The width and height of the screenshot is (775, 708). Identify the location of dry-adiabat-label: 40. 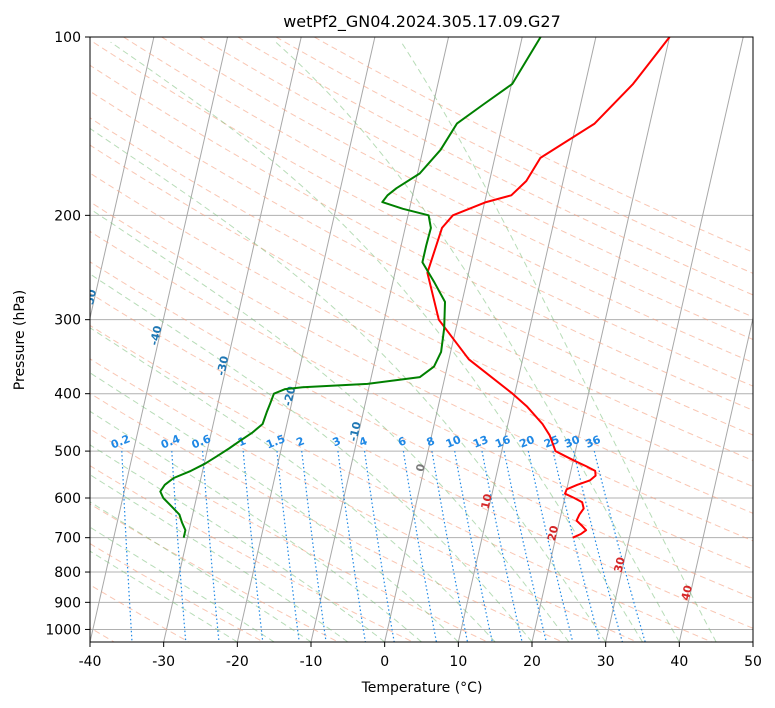
(687, 593).